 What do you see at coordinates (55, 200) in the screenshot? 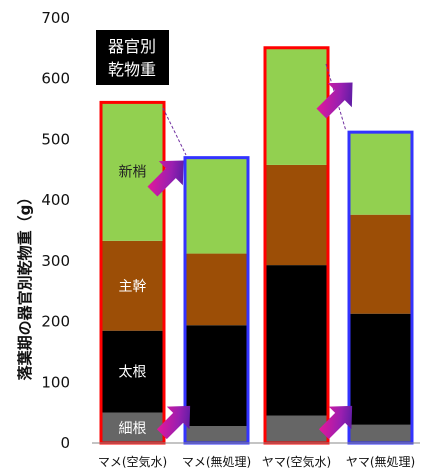
I see `y-tick-label: 400` at bounding box center [55, 200].